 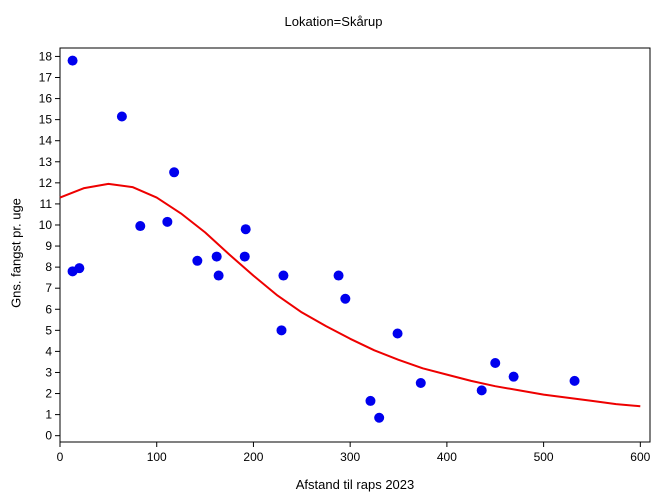 What do you see at coordinates (16, 253) in the screenshot?
I see `y-axis-label: Gns. fangst pr. uge` at bounding box center [16, 253].